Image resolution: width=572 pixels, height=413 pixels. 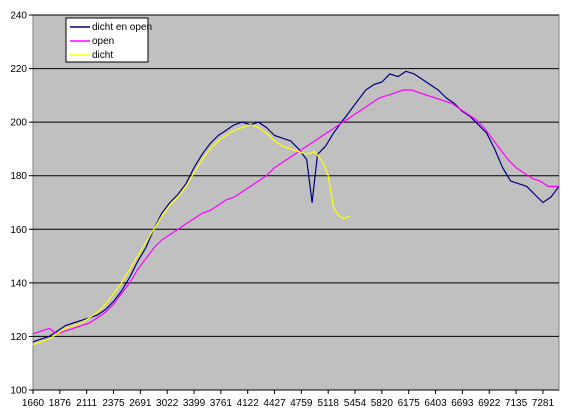 I want to click on legend-label-open: open, so click(x=103, y=41).